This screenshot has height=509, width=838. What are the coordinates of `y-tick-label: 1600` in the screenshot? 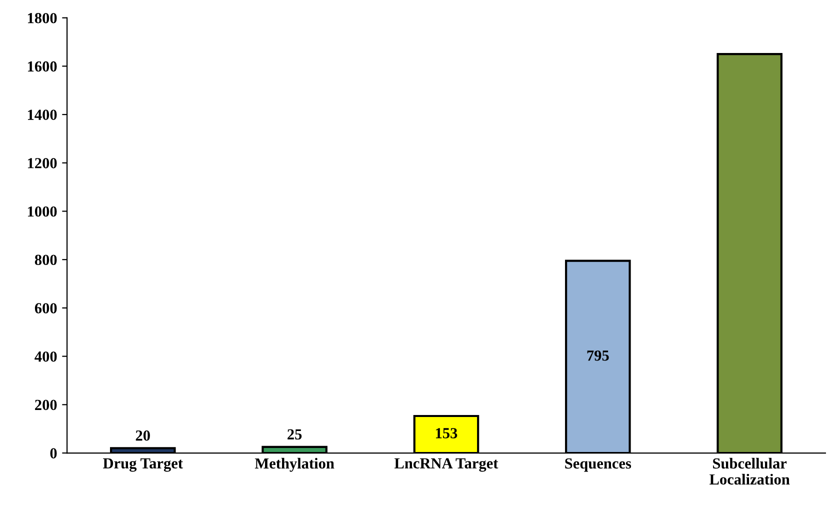 It's located at (42, 66).